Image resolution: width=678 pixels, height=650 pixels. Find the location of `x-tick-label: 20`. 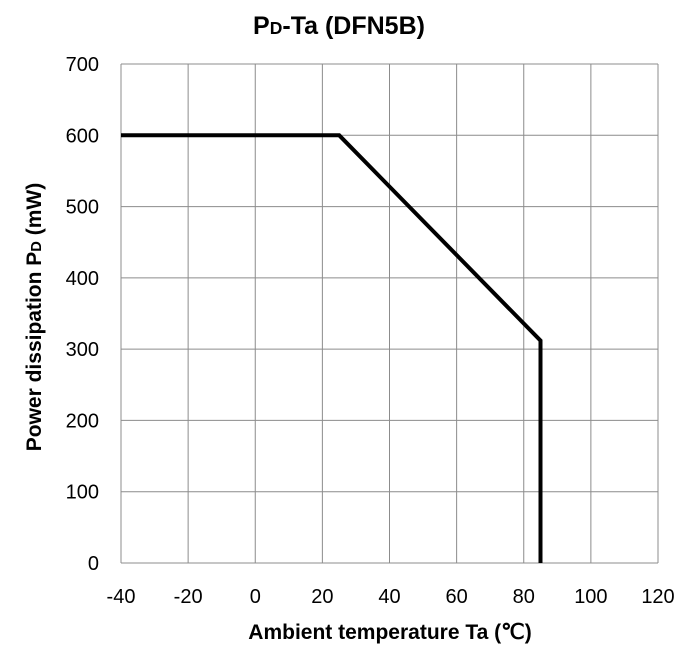

x-tick-label: 20 is located at coordinates (322, 597).